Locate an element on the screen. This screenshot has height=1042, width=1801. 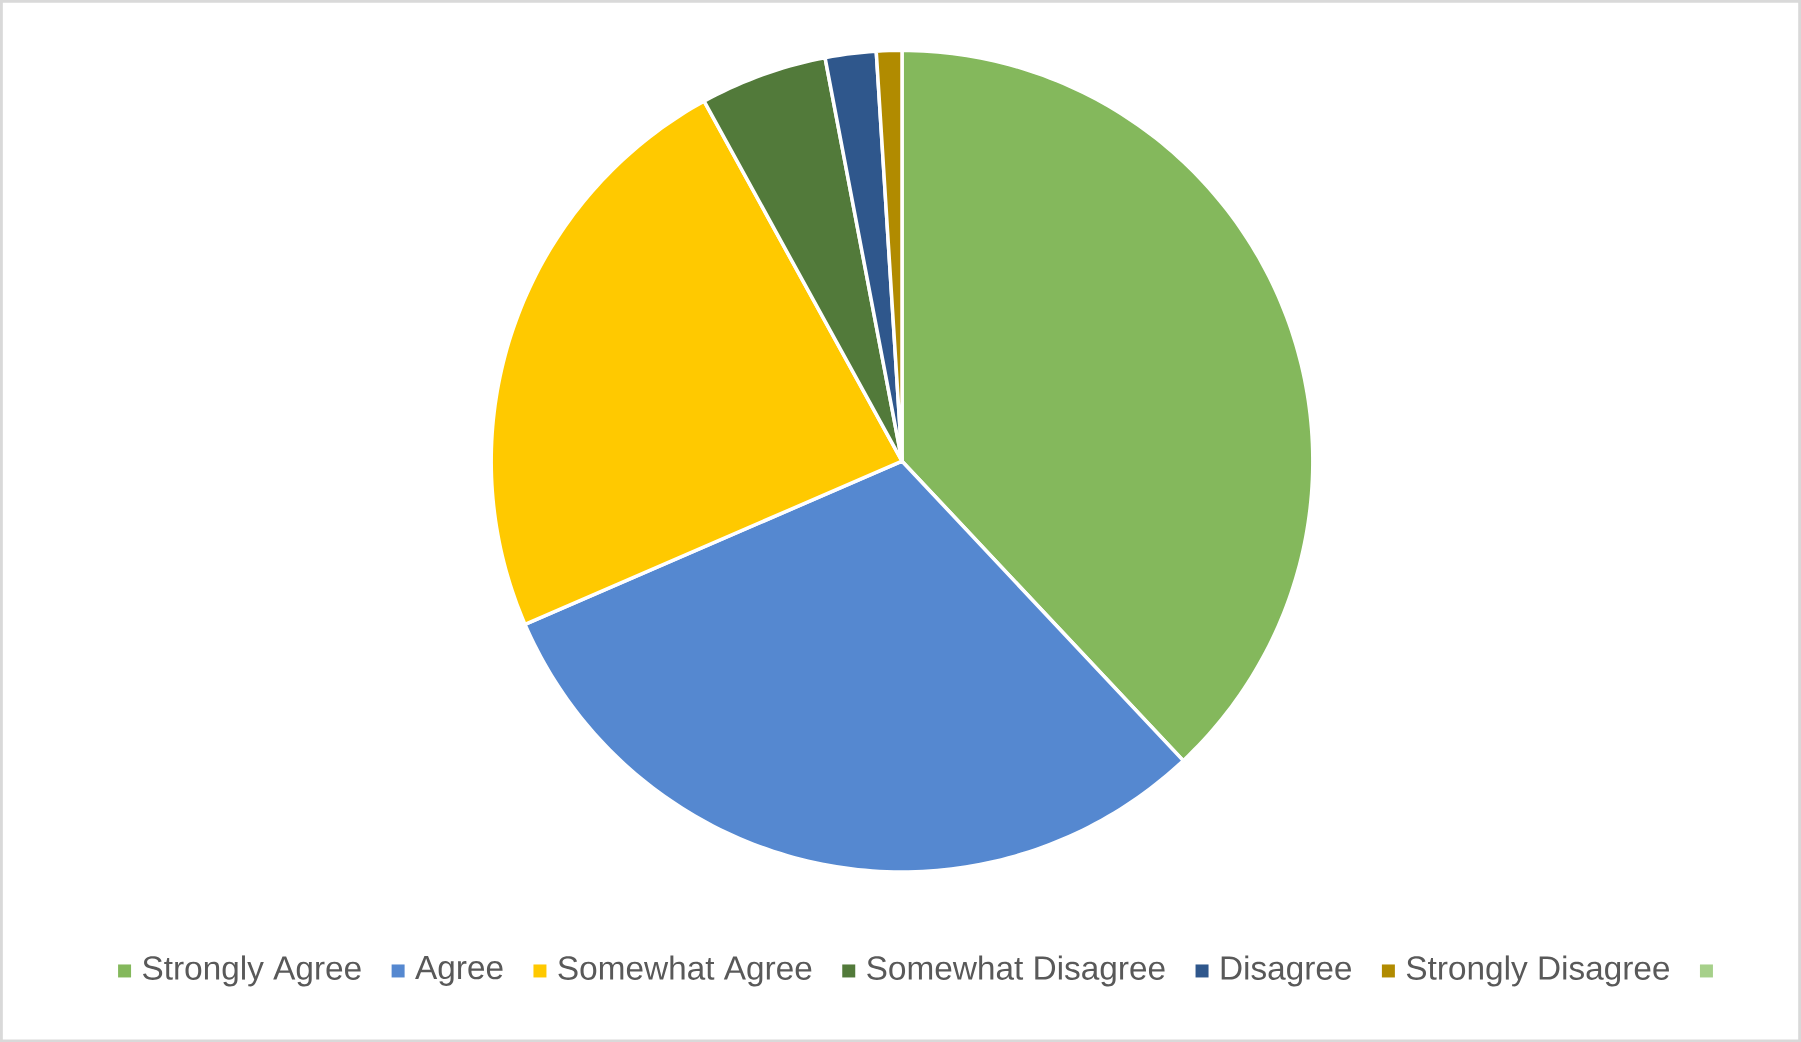
legend-label: Somewhat Disagree is located at coordinates (1016, 971).